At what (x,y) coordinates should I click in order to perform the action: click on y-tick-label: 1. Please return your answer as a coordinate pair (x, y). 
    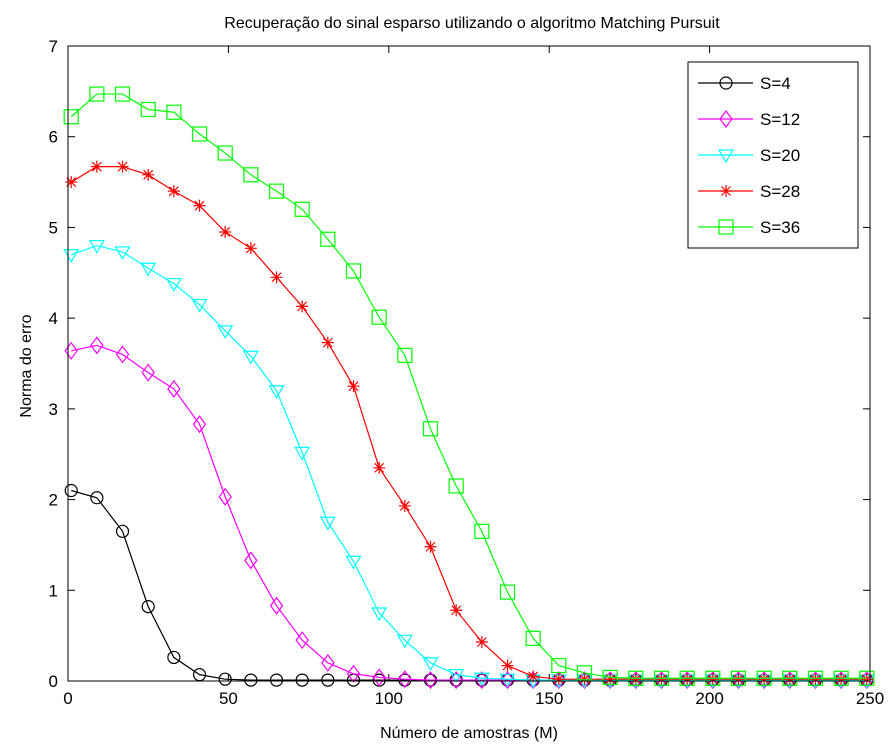
    Looking at the image, I should click on (53, 590).